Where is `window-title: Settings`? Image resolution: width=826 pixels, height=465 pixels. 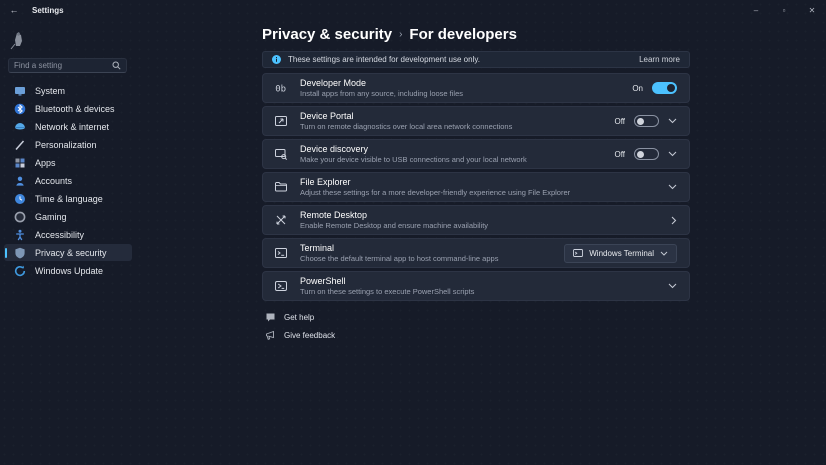 window-title: Settings is located at coordinates (48, 10).